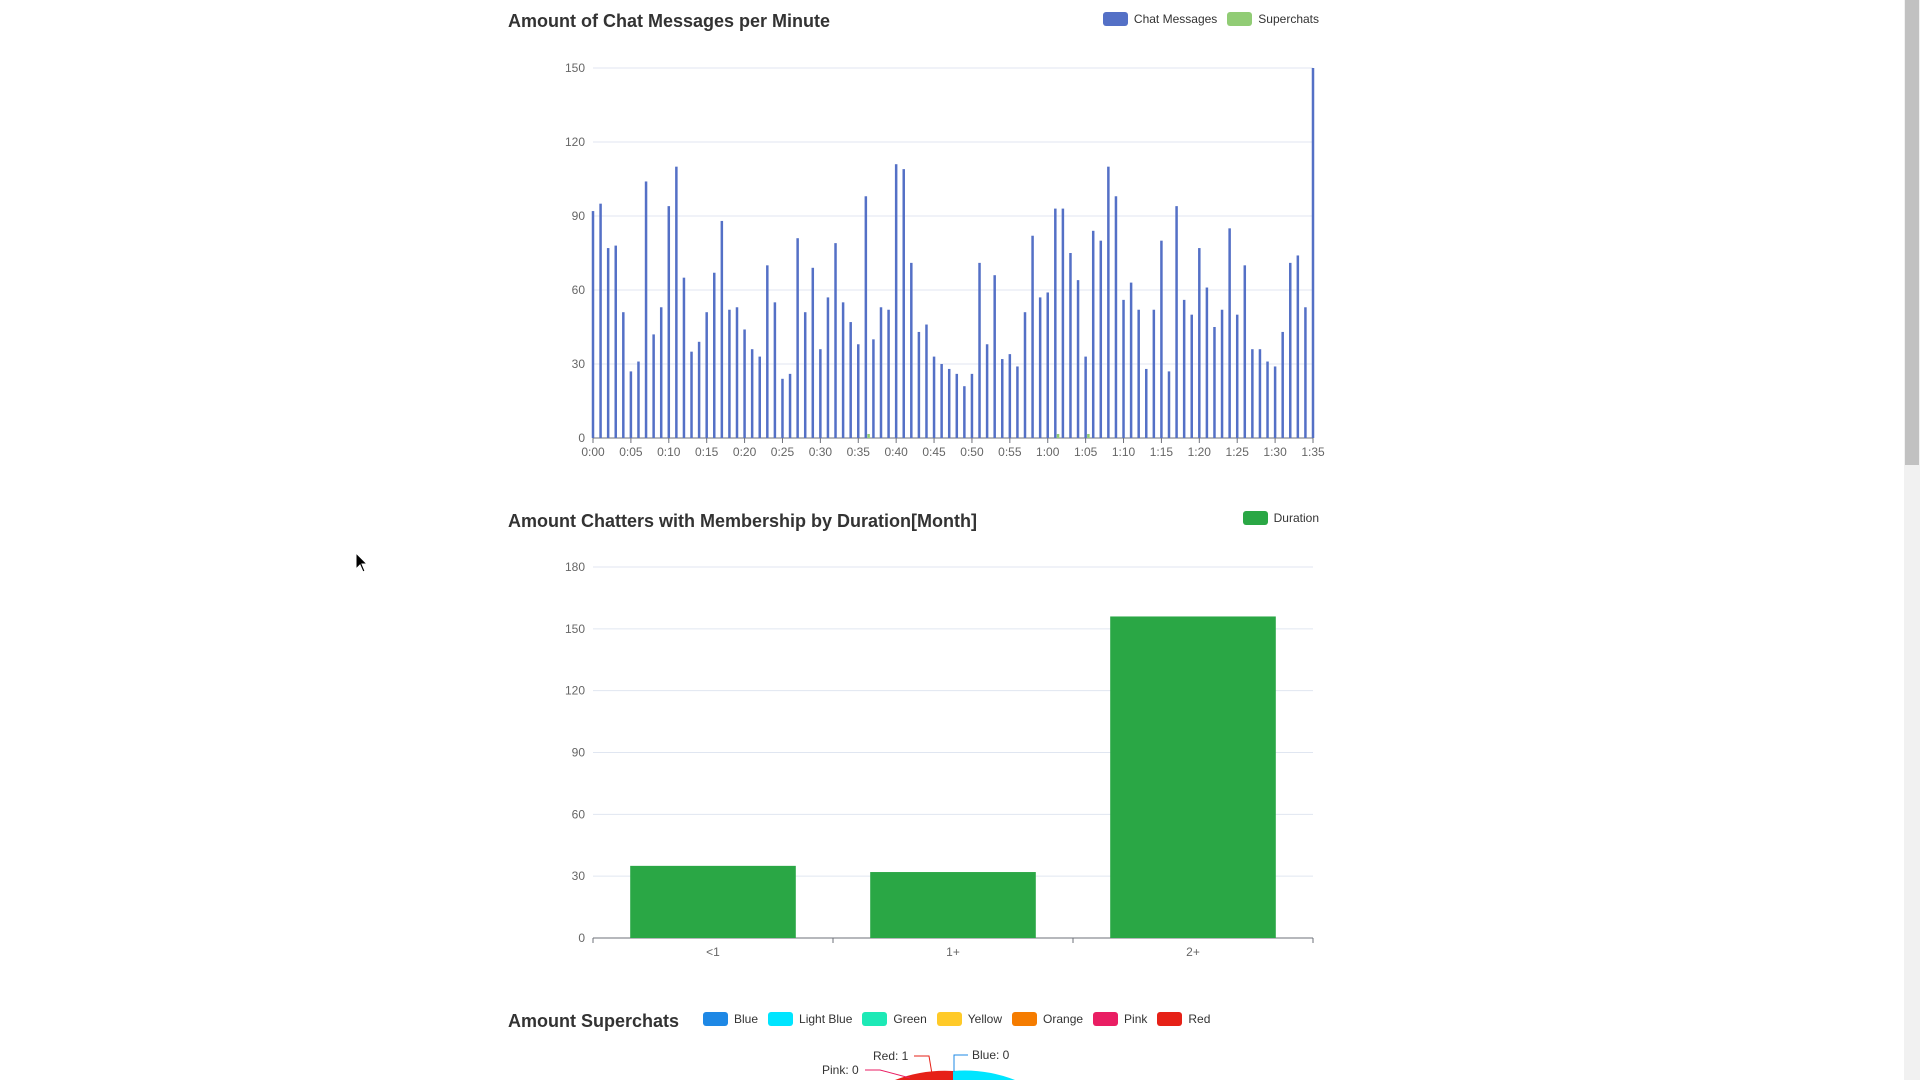  I want to click on legend-item-blue: Blue, so click(730, 1019).